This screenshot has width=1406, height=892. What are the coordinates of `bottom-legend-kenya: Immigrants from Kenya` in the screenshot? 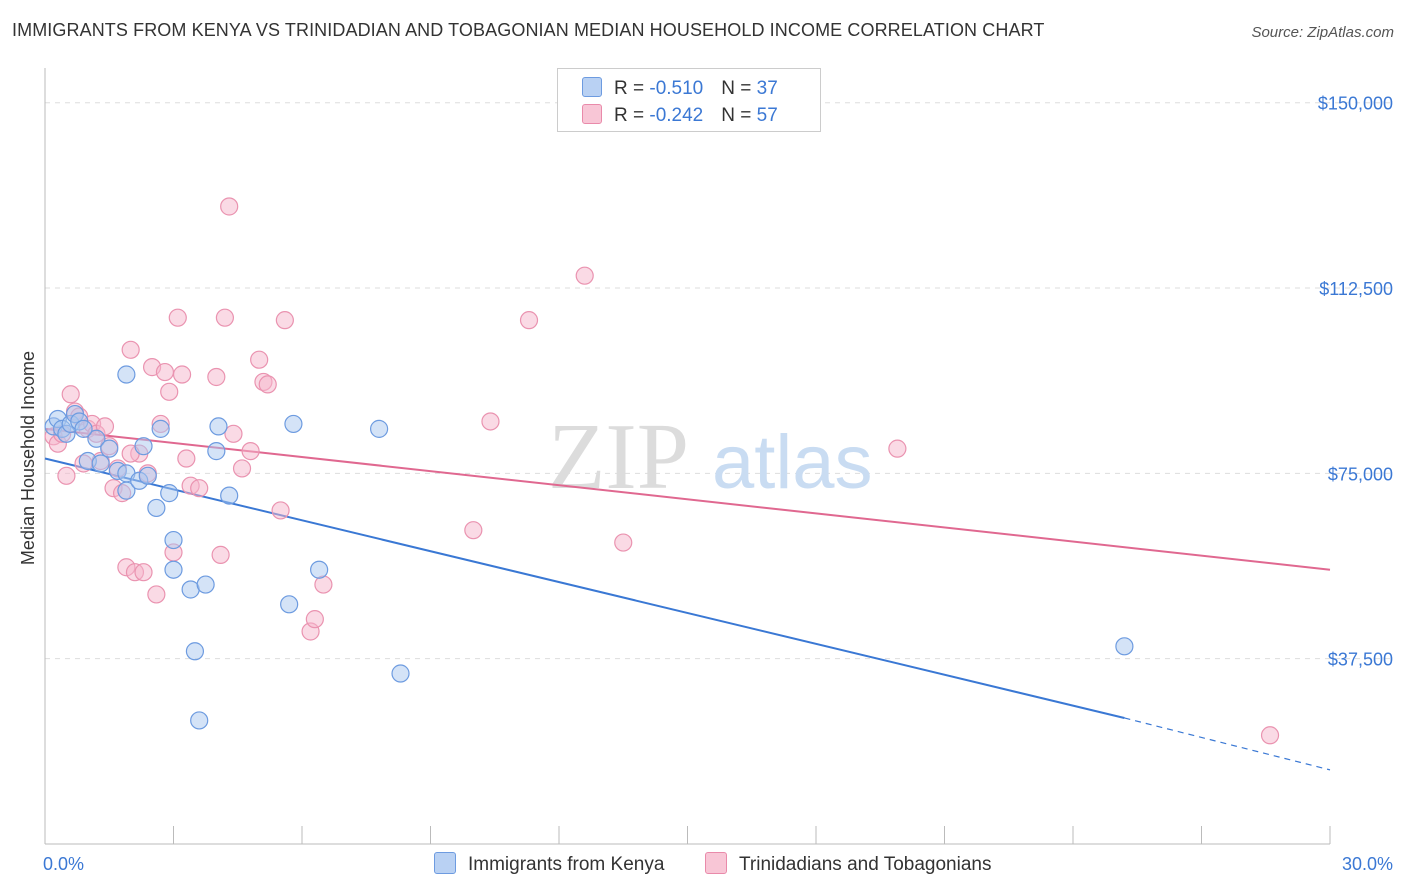 It's located at (549, 864).